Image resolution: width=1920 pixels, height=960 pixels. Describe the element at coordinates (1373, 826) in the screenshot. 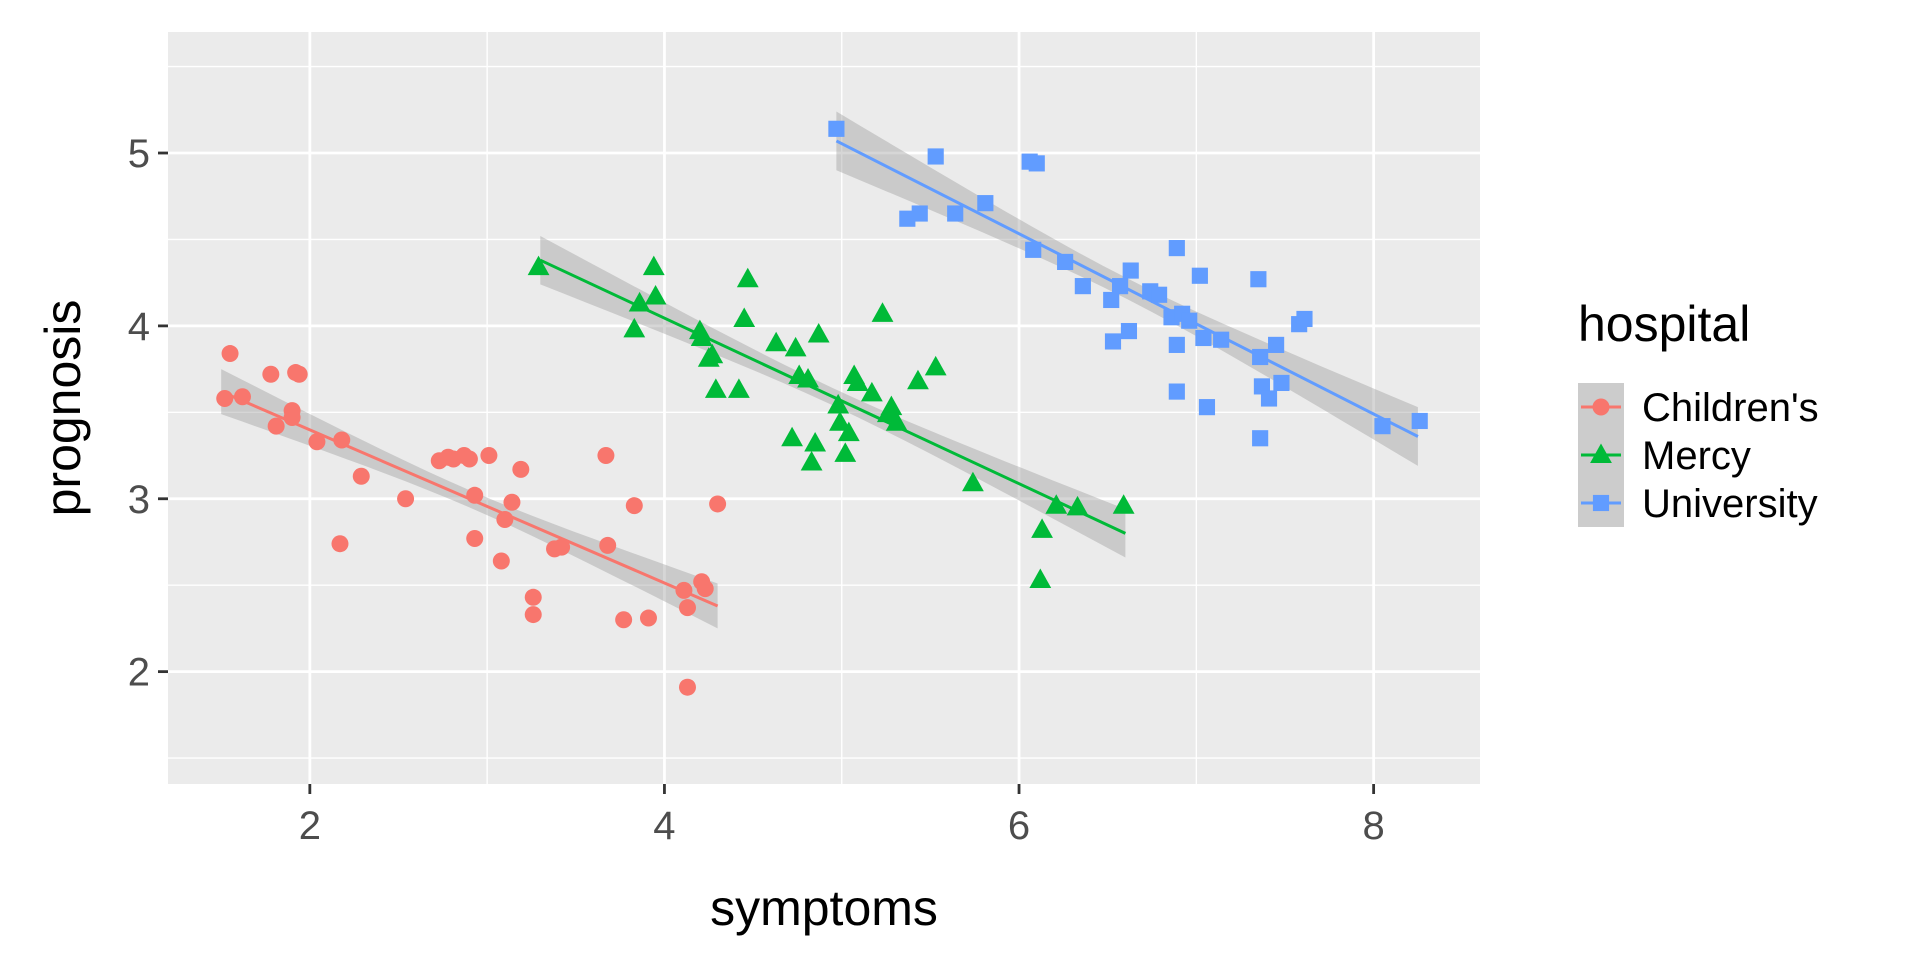

I see `x-tick-label: 8` at that location.